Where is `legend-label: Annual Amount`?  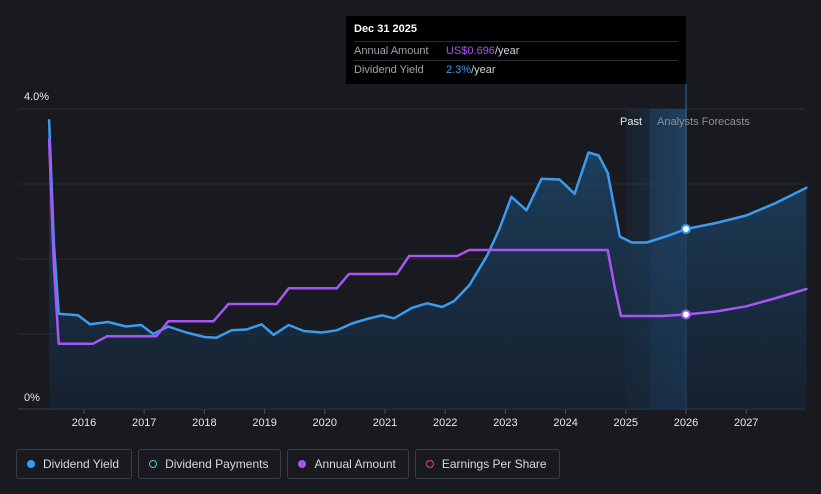
legend-label: Annual Amount is located at coordinates (355, 464).